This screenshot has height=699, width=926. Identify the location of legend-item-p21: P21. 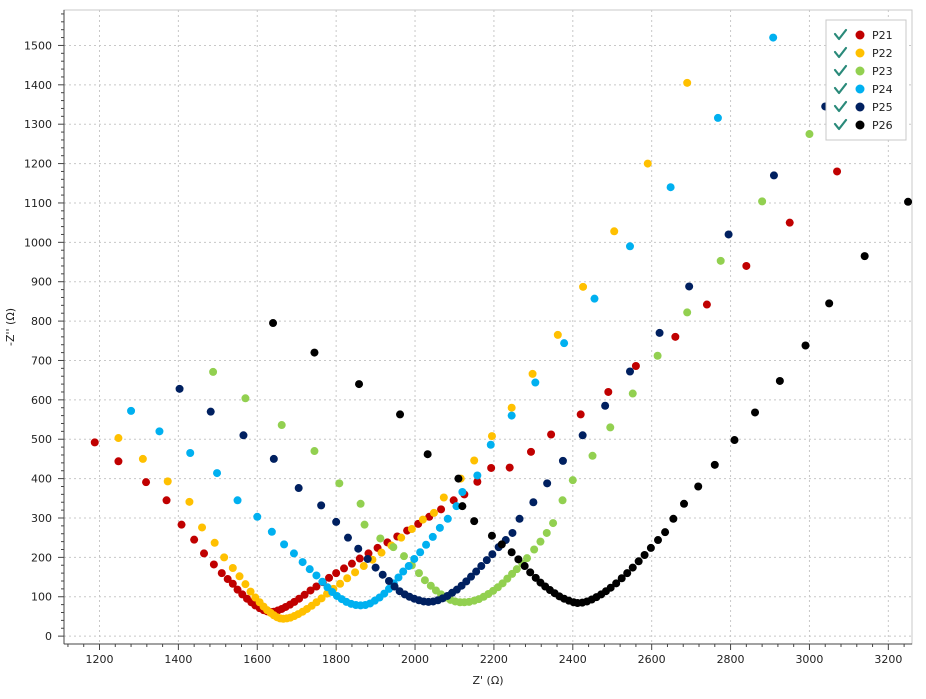
(863, 35).